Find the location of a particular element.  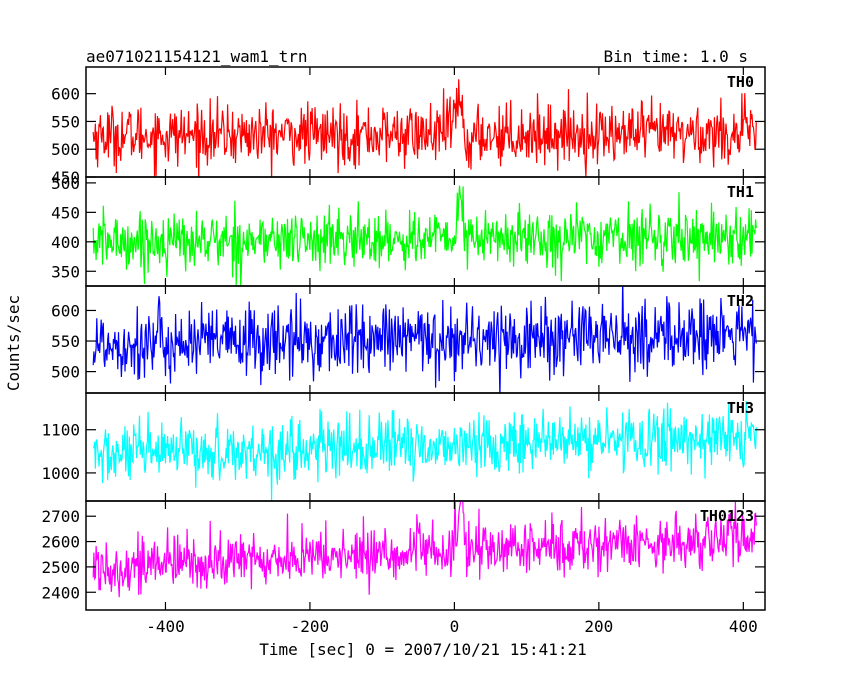

y-tick-label: 350 is located at coordinates (65, 271).